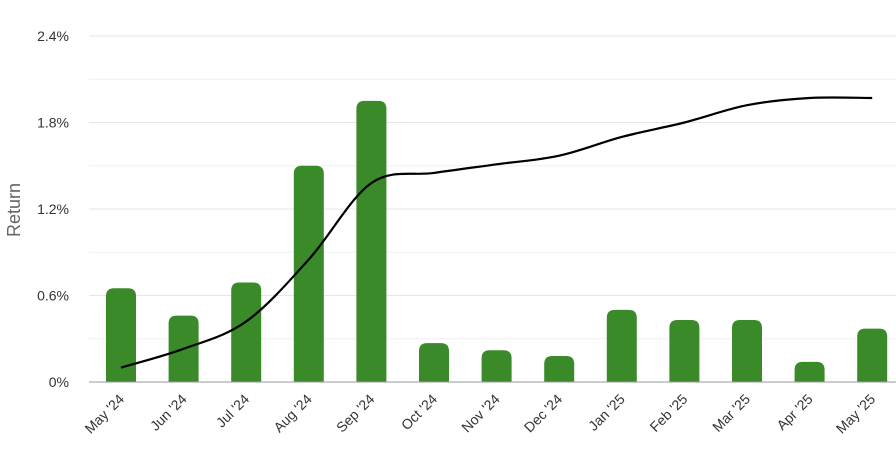 This screenshot has width=896, height=452. Describe the element at coordinates (731, 413) in the screenshot. I see `x-tick-label: Mar '25` at that location.